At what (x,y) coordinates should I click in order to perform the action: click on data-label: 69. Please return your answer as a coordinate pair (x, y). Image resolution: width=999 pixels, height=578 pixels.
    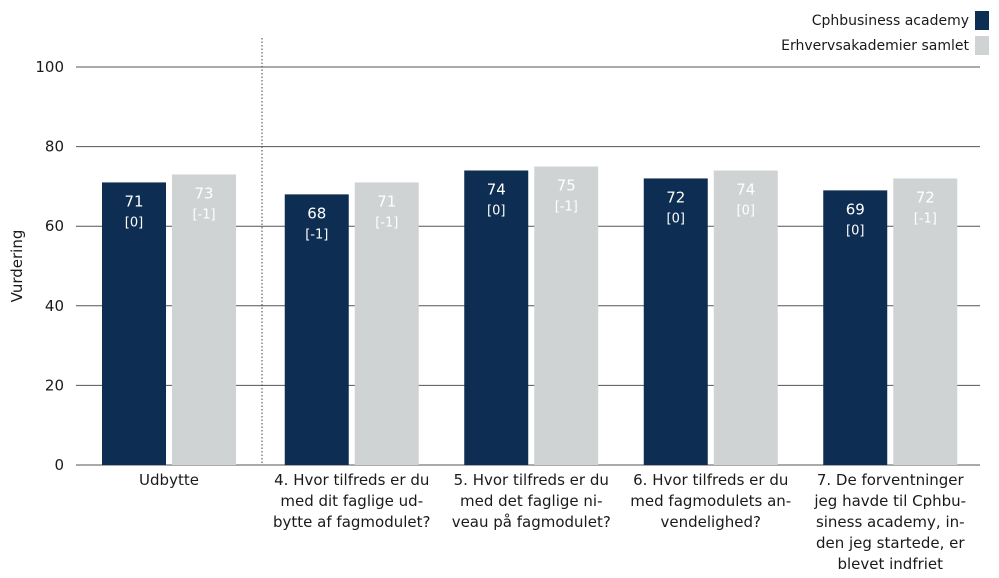
    Looking at the image, I should click on (855, 209).